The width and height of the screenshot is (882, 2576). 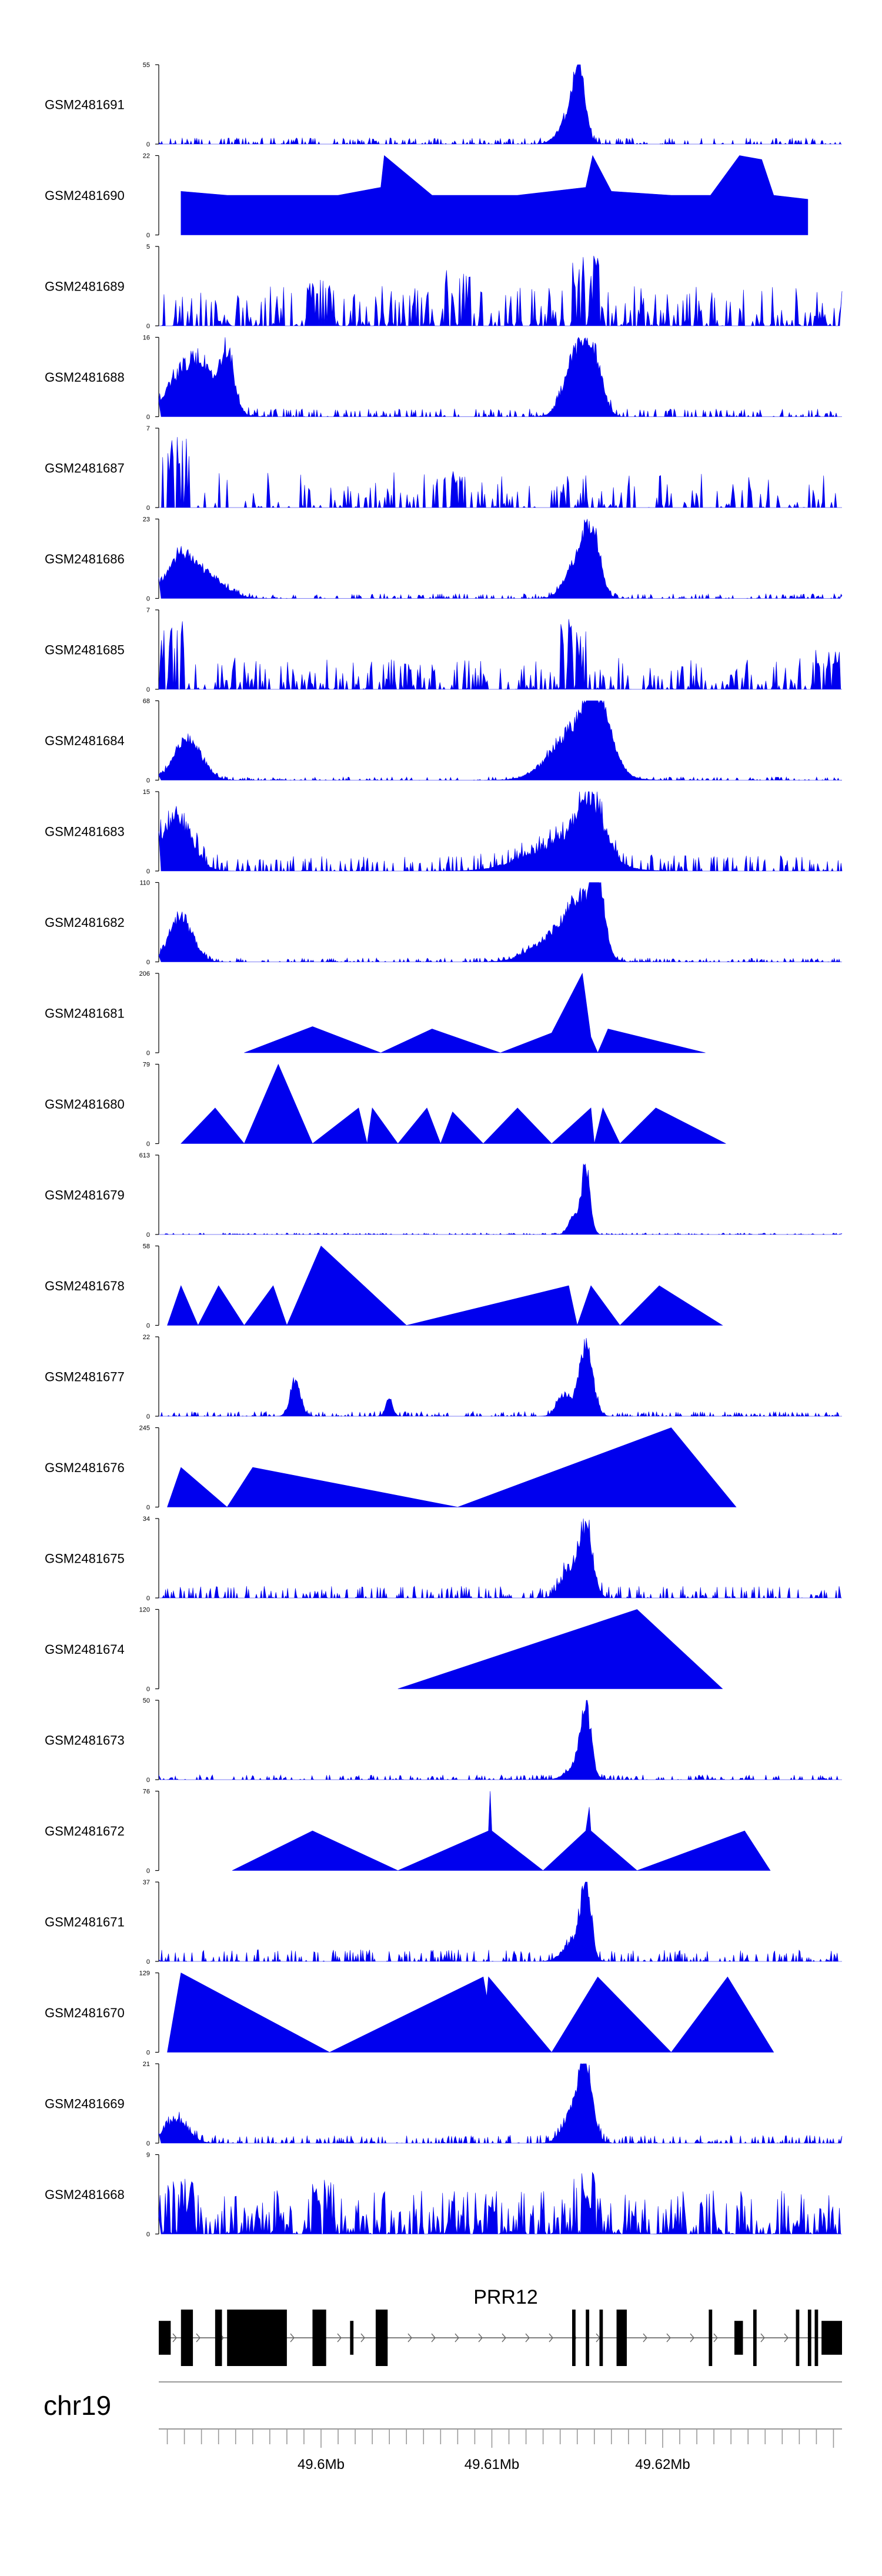 What do you see at coordinates (146, 1700) in the screenshot?
I see `track-ymax-label: 50` at bounding box center [146, 1700].